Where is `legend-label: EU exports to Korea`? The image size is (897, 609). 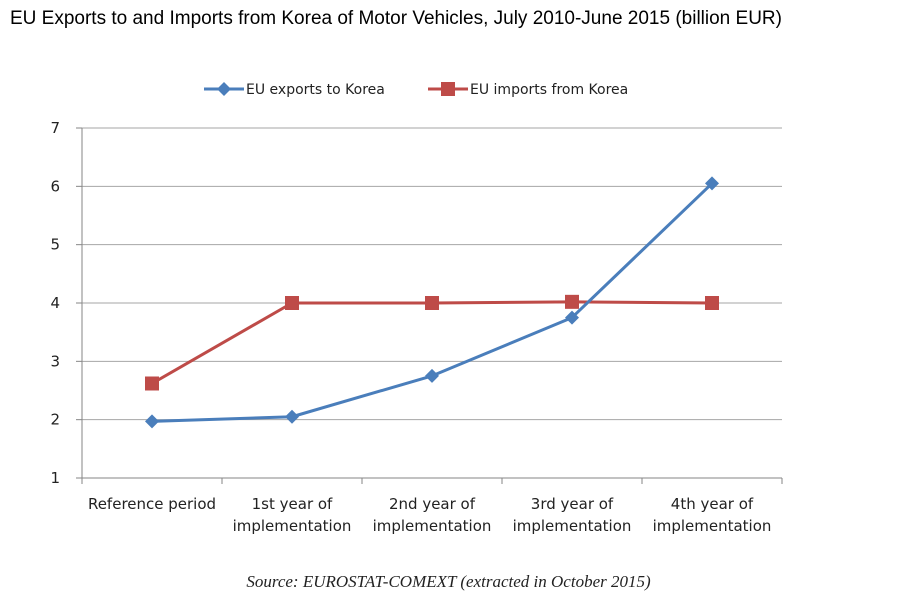
legend-label: EU exports to Korea is located at coordinates (315, 90).